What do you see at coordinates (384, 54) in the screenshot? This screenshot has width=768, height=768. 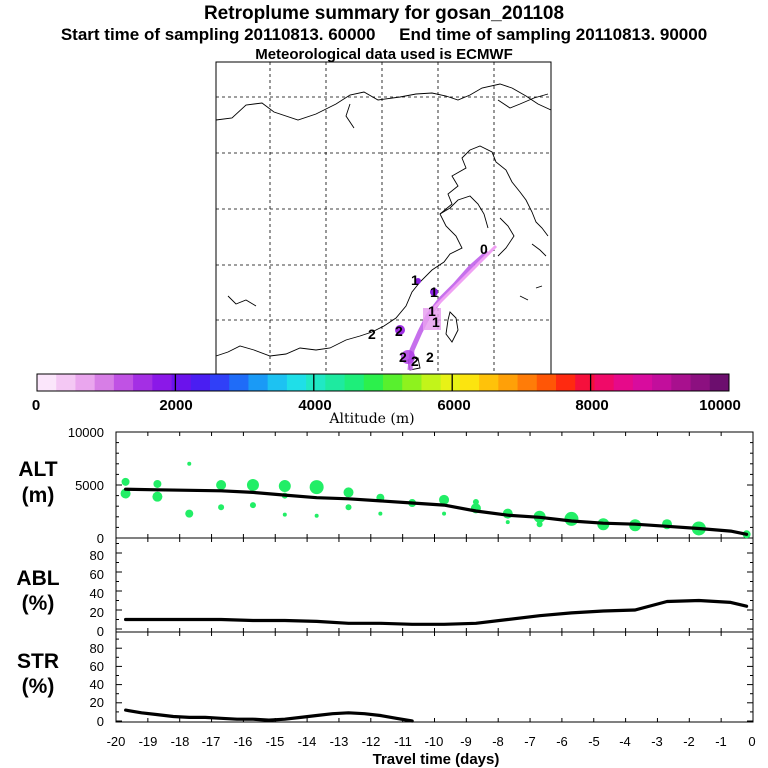 I see `meteorological-data-label: Meteorological data used is ECMWF` at bounding box center [384, 54].